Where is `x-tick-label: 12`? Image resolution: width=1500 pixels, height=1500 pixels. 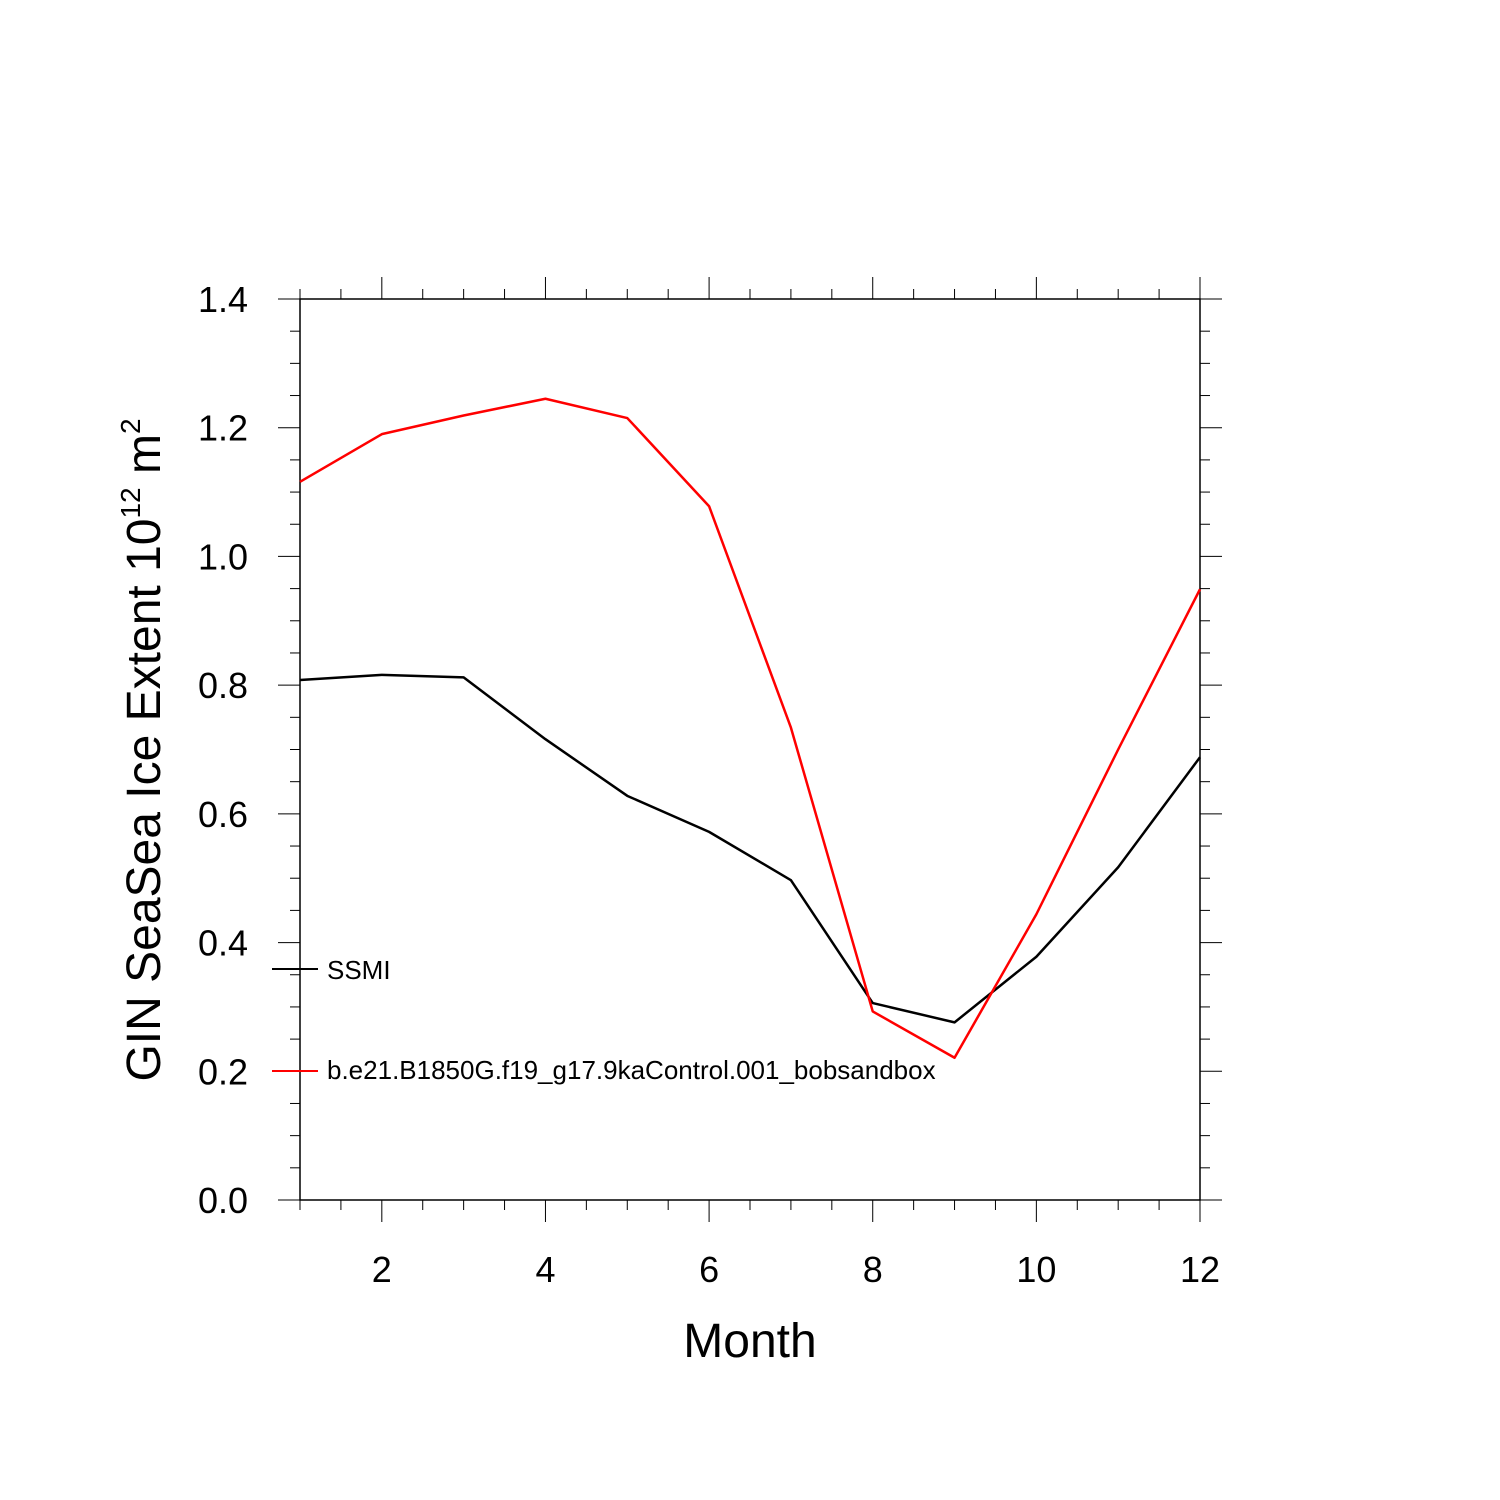
x-tick-label: 12 is located at coordinates (1200, 1269).